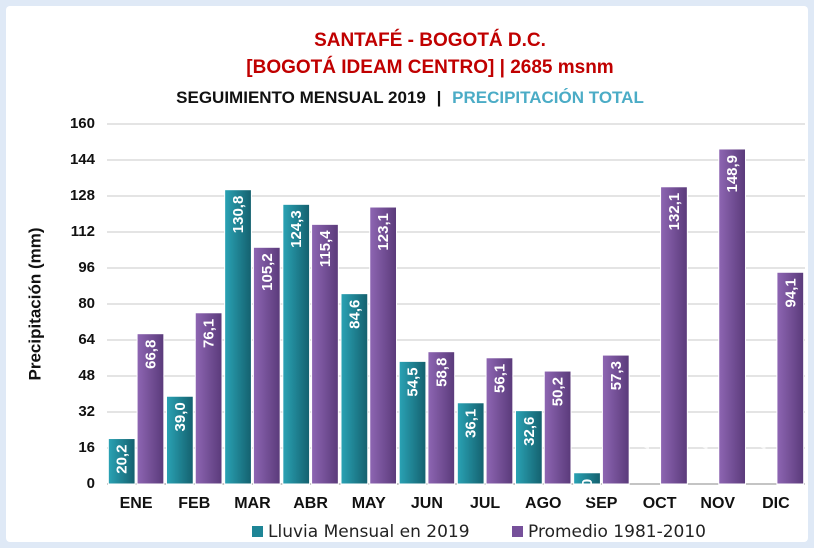  What do you see at coordinates (82, 195) in the screenshot?
I see `y-tick-label: 128` at bounding box center [82, 195].